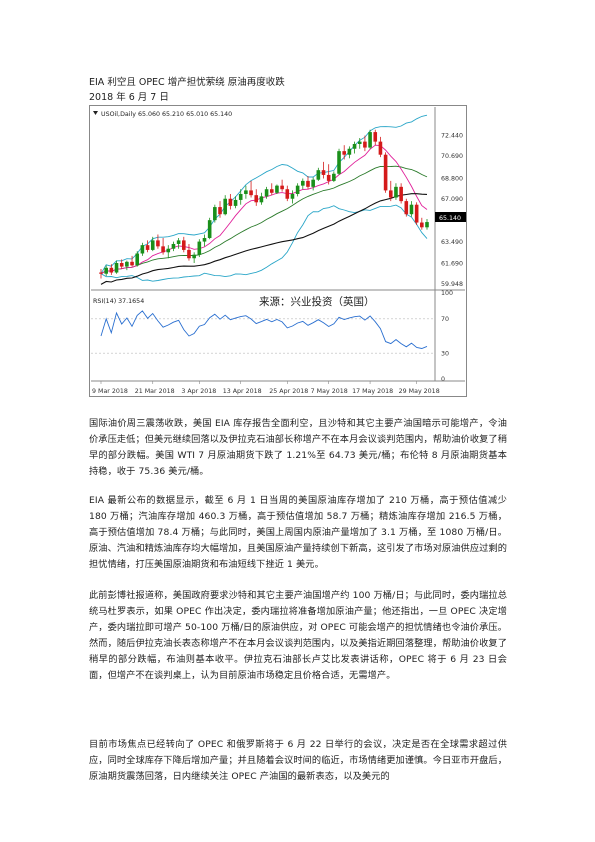 This screenshot has height=842, width=595. I want to click on time-axis-label: 3 Apr 2018, so click(198, 391).